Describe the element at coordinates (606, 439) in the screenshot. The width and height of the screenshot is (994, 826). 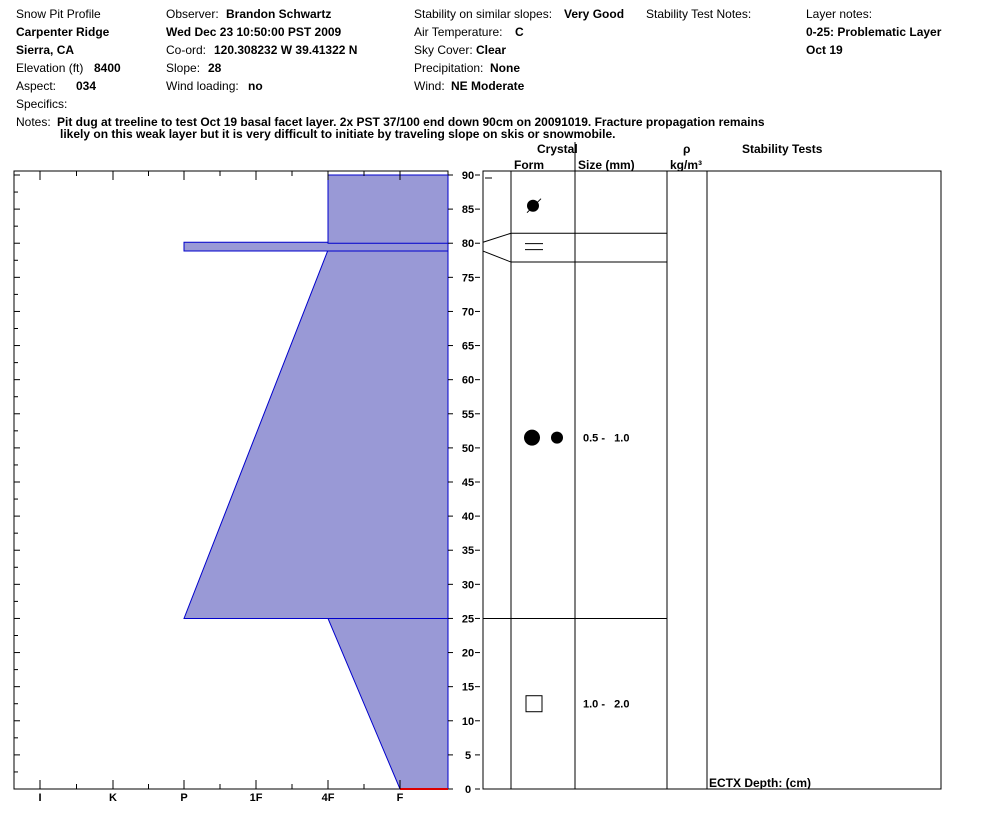
I see `crystal-size-label: 0.5 - 1.0` at that location.